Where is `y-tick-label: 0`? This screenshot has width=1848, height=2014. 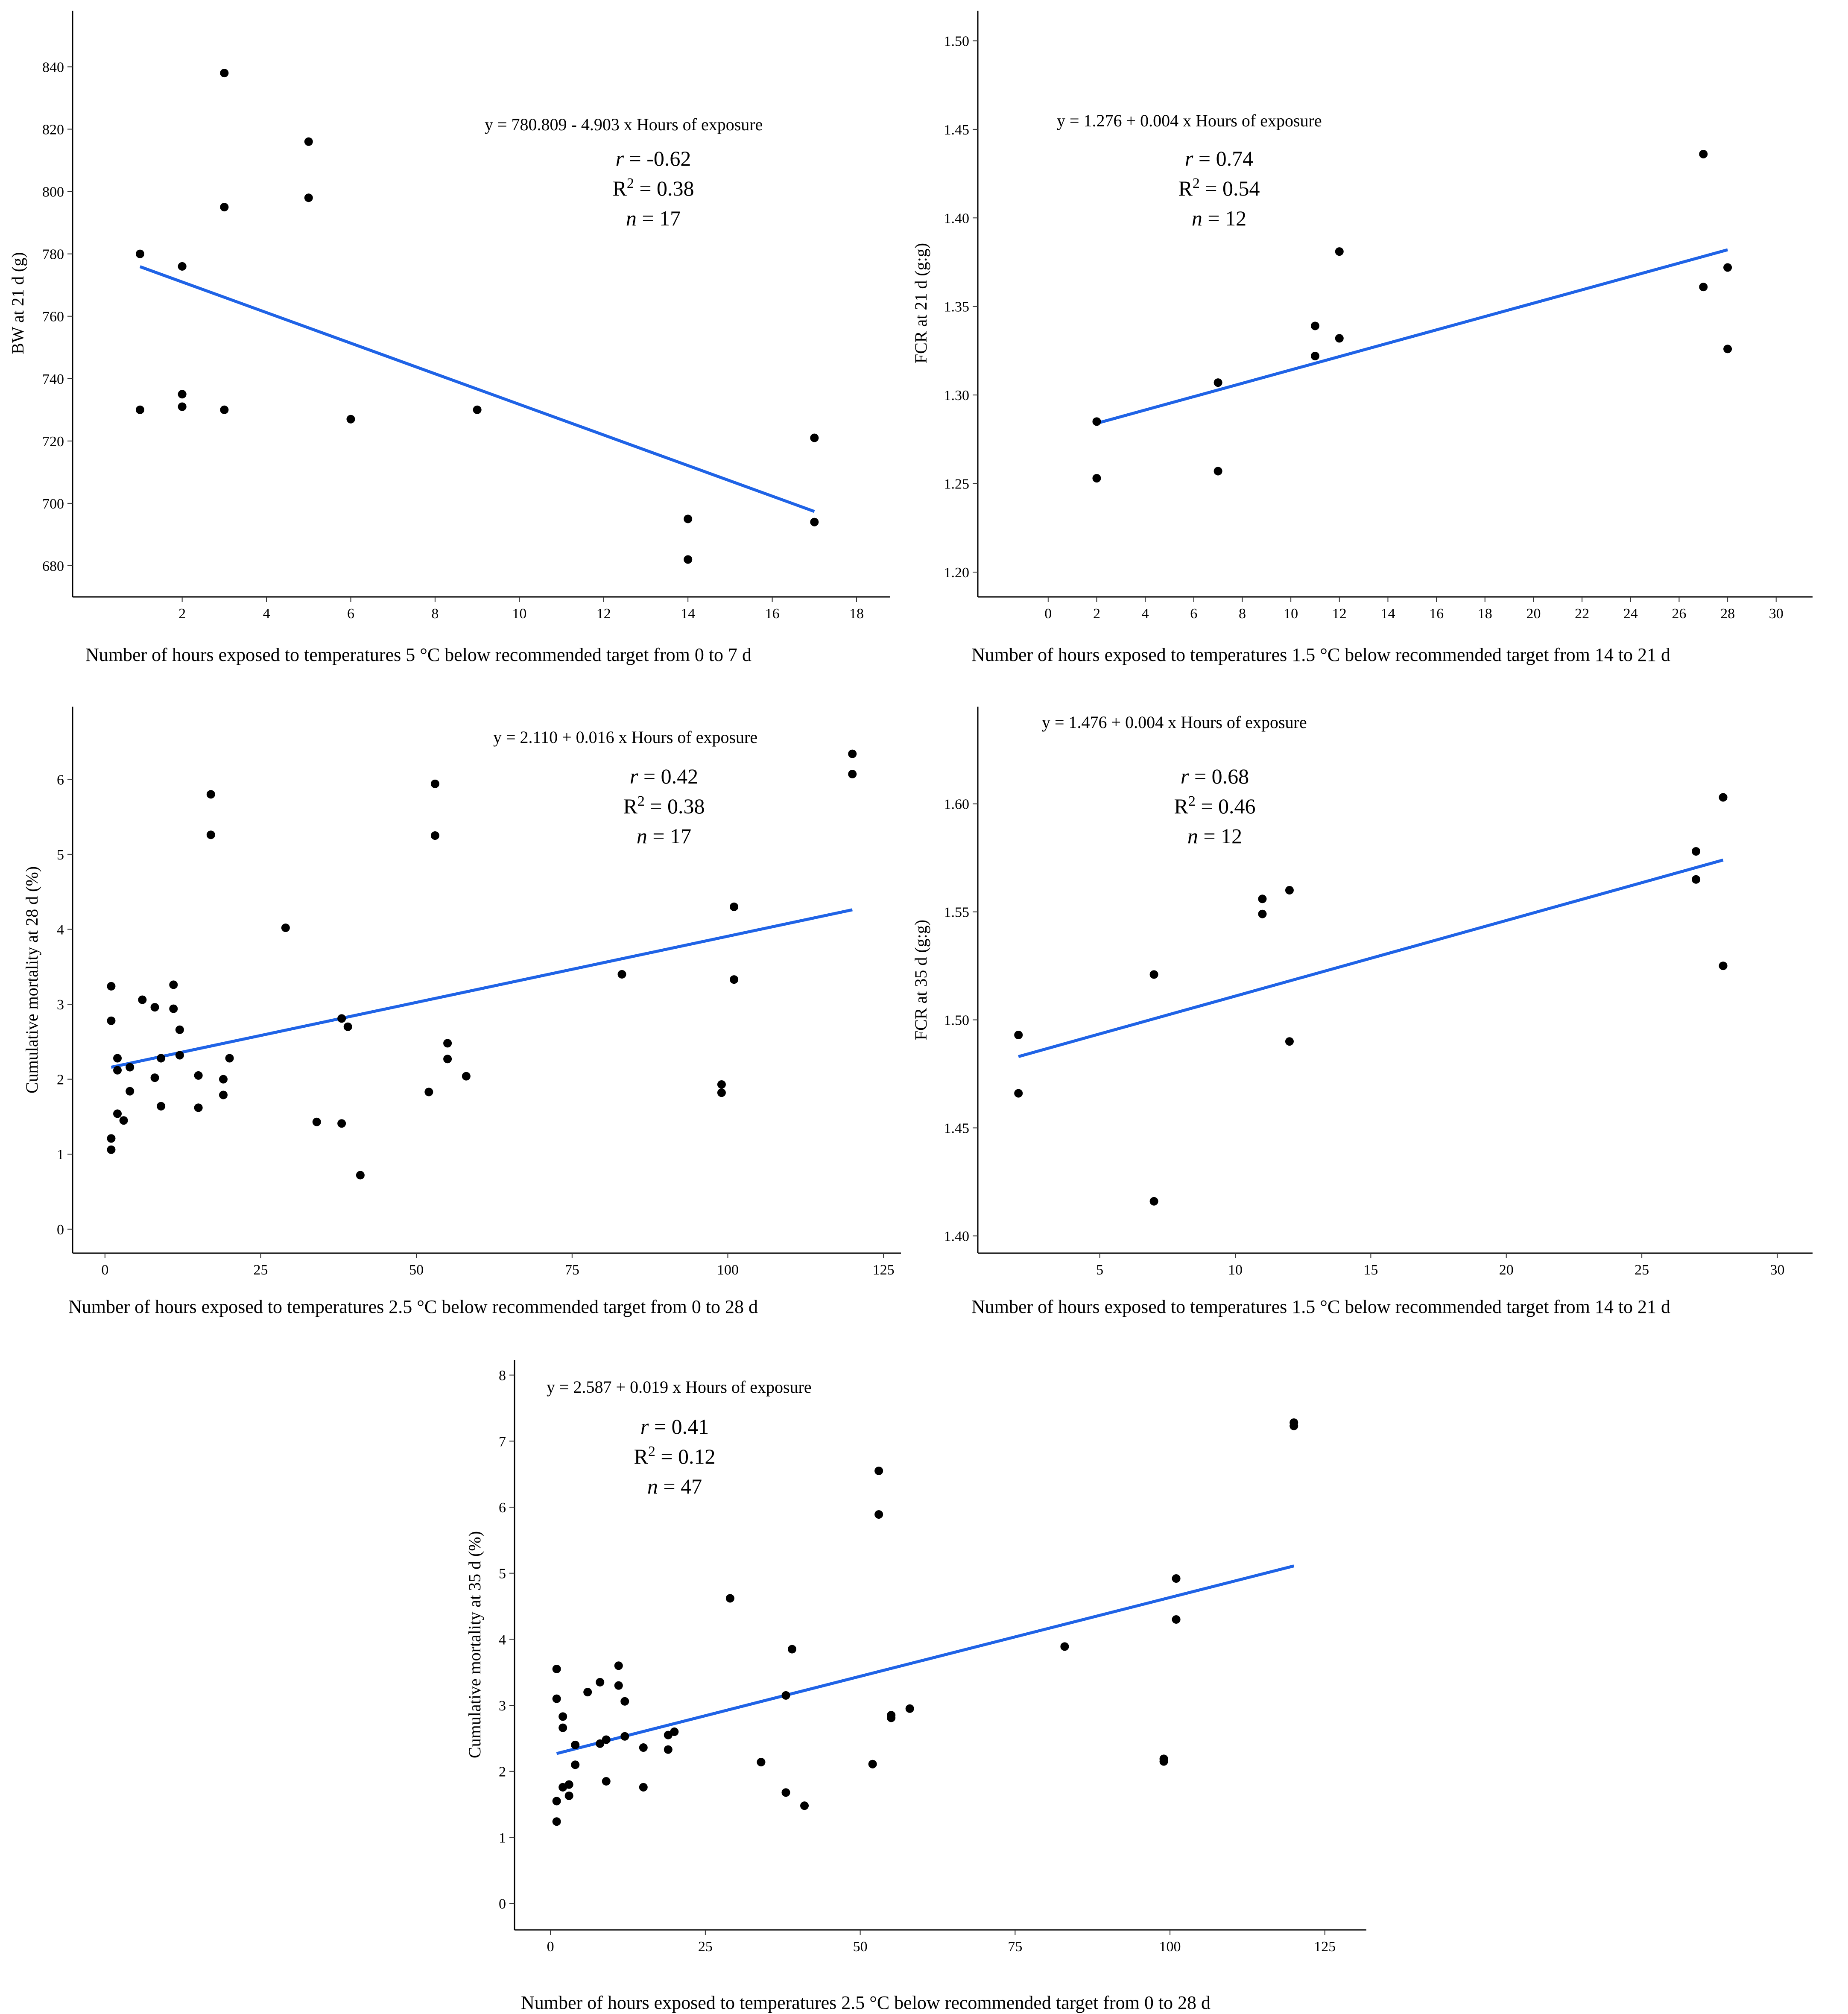 y-tick-label: 0 is located at coordinates (61, 1230).